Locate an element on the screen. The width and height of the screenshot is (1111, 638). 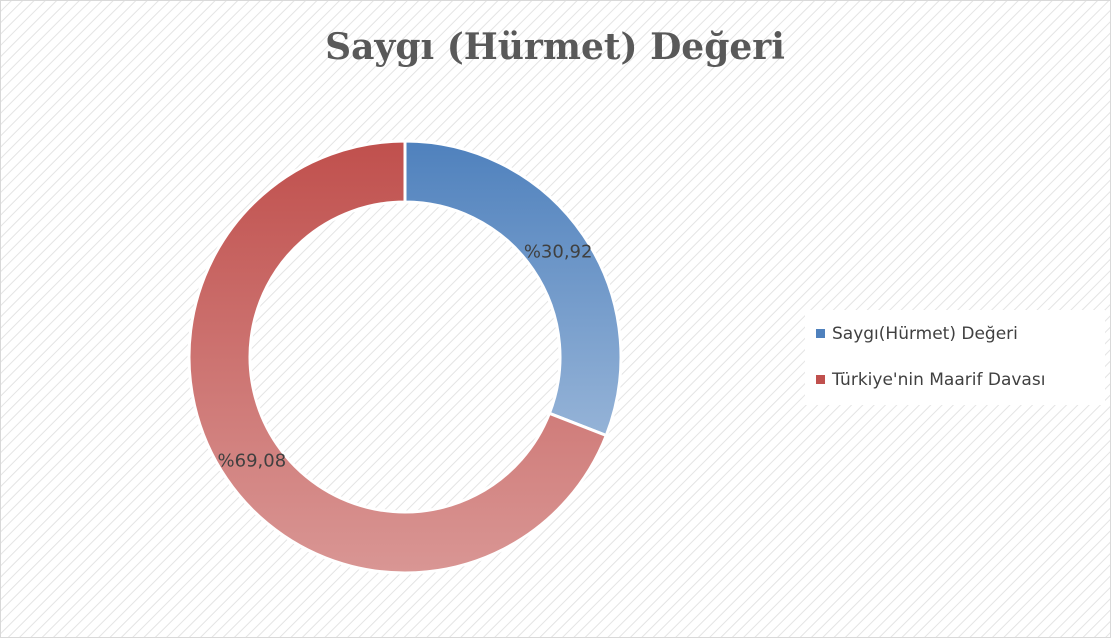
legend-label: Saygı(Hürmet) Değeri is located at coordinates (925, 334).